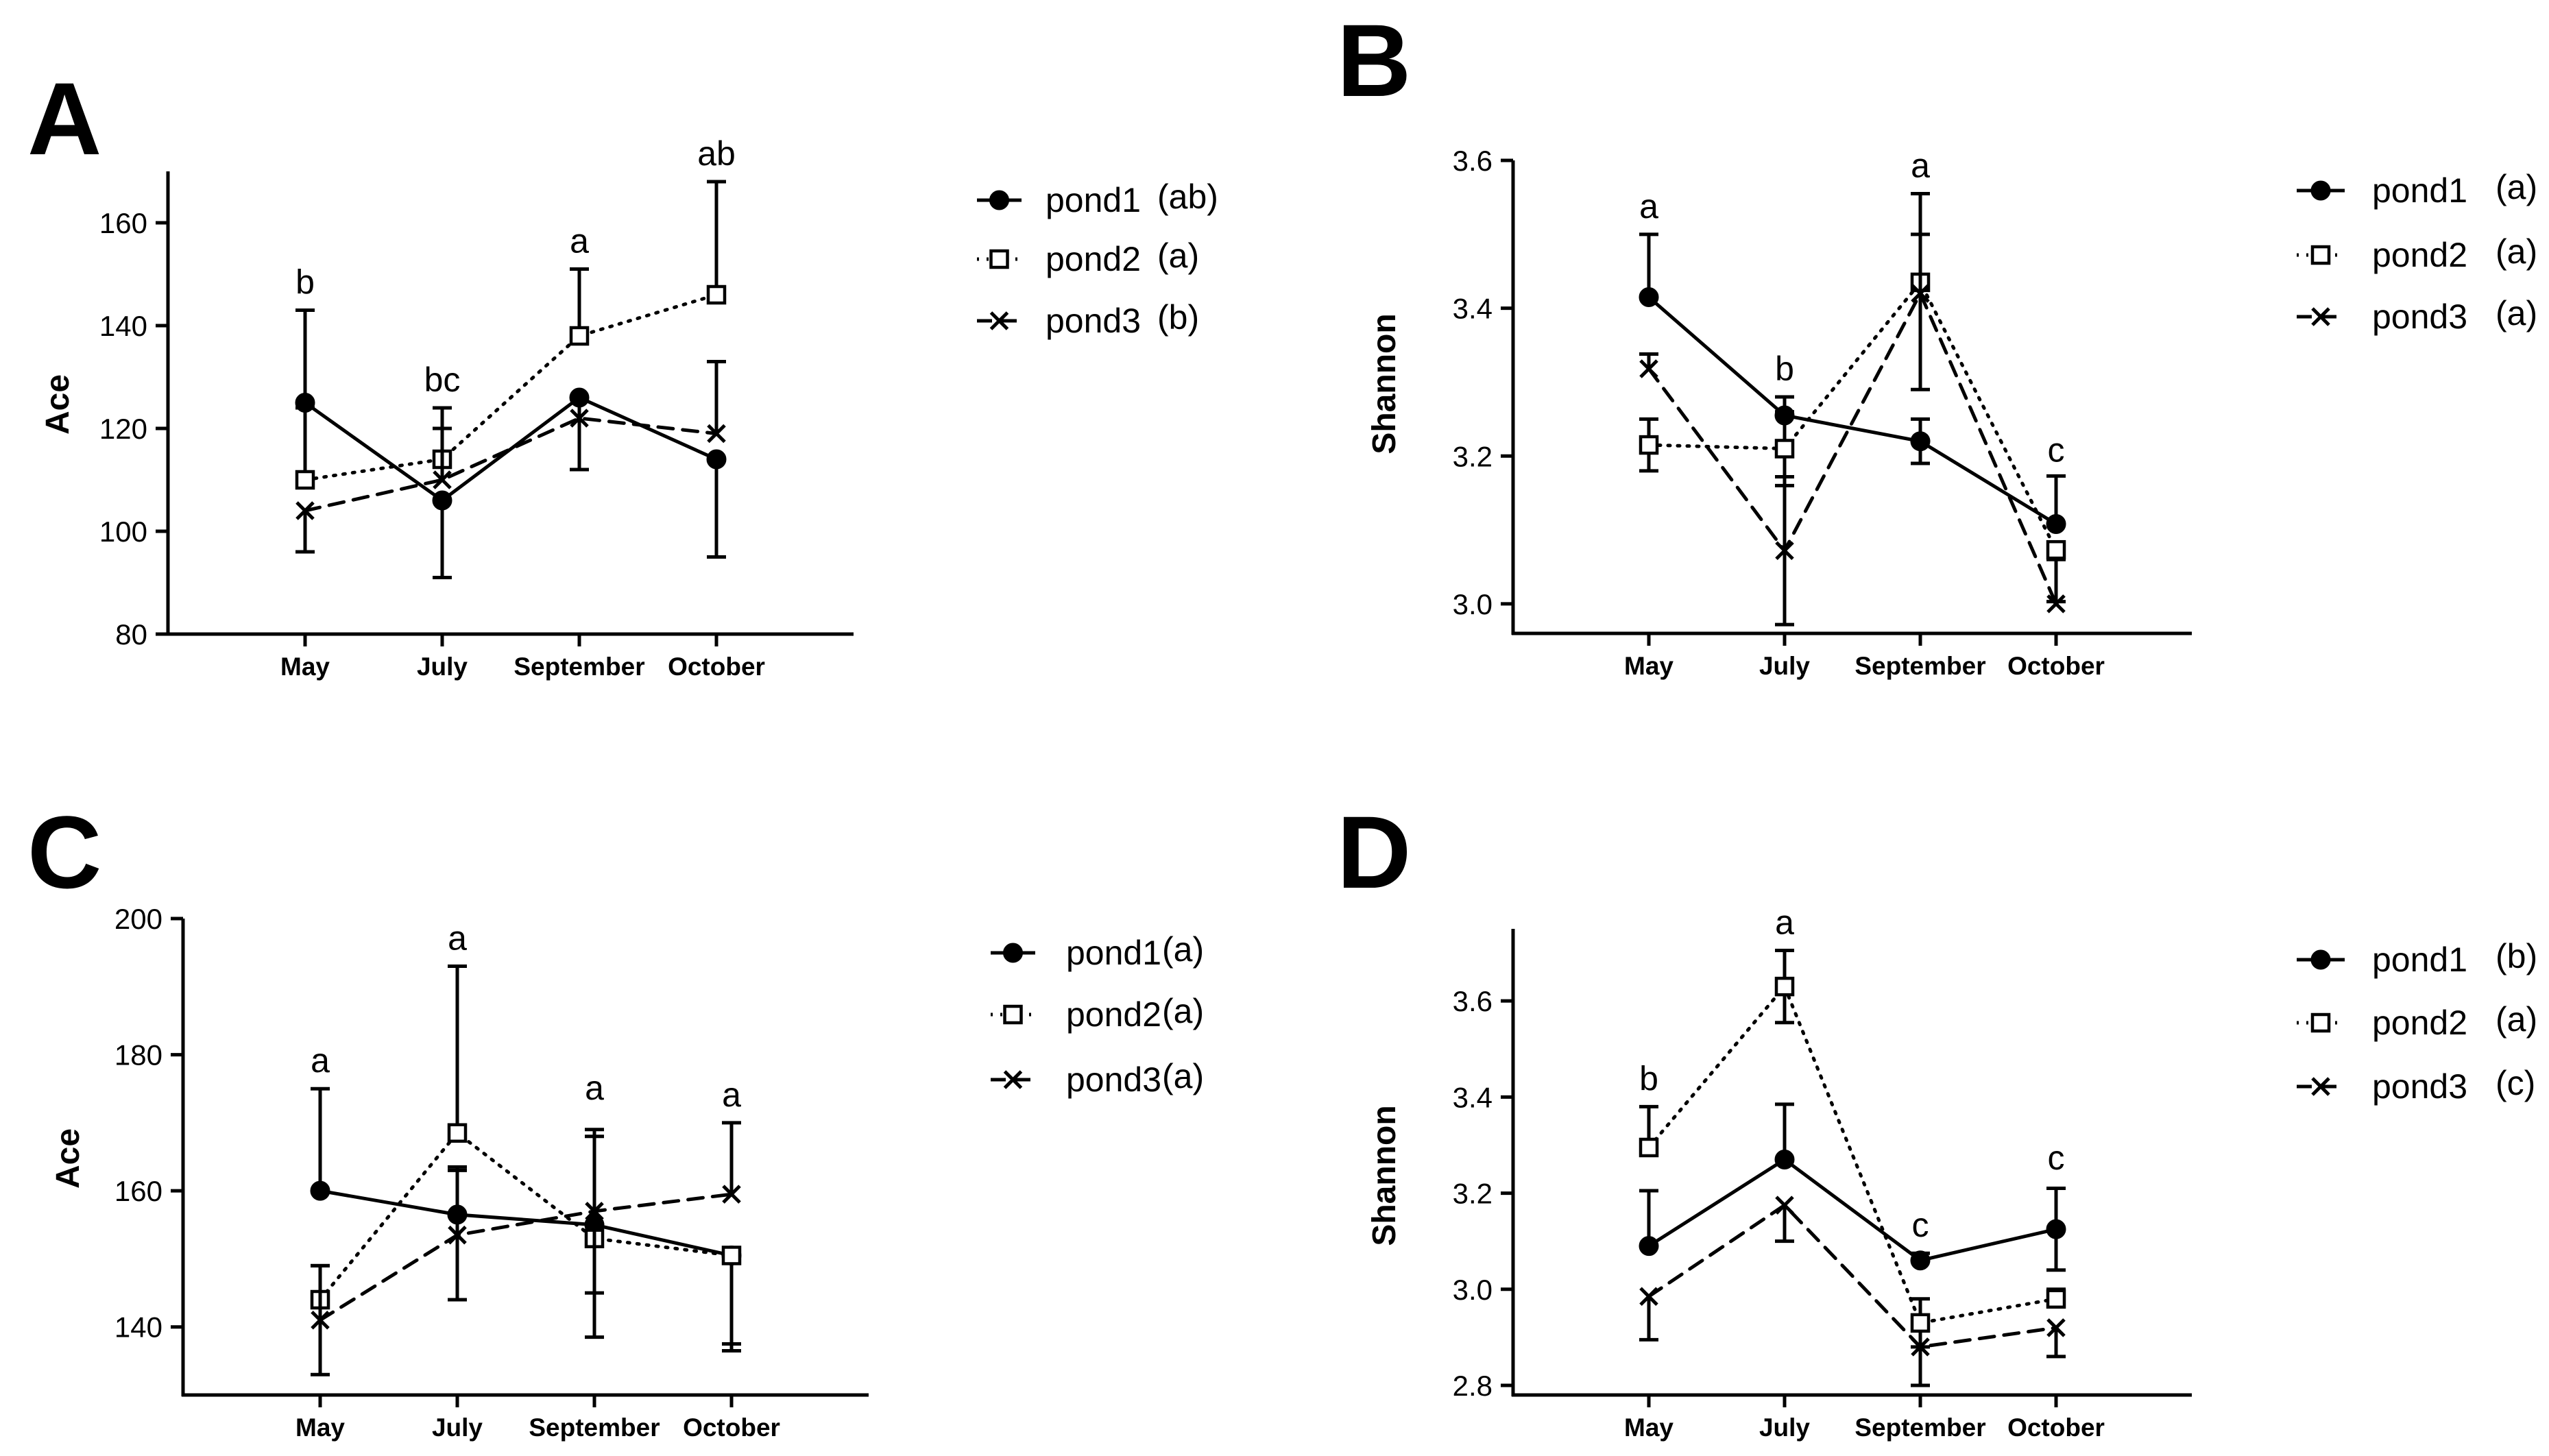  What do you see at coordinates (526, 1257) in the screenshot?
I see `series-line-pond3` at bounding box center [526, 1257].